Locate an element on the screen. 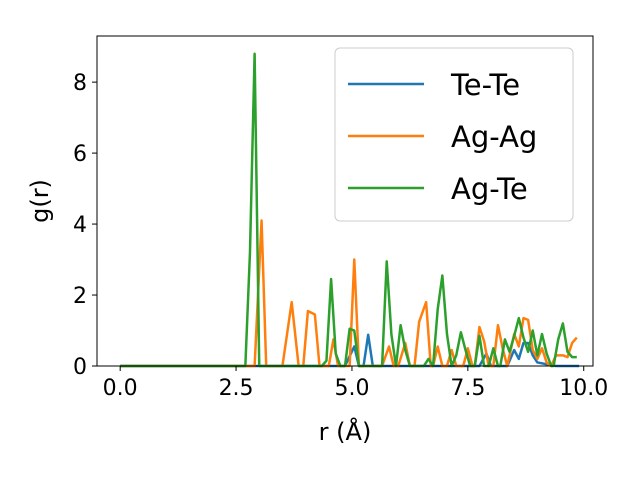  x-tick-label: 2.5 is located at coordinates (236, 388).